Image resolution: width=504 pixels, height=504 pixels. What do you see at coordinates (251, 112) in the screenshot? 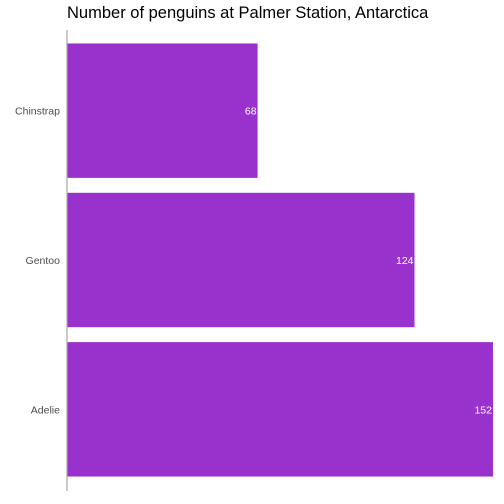
I see `data-label-chinstrap: 68` at bounding box center [251, 112].